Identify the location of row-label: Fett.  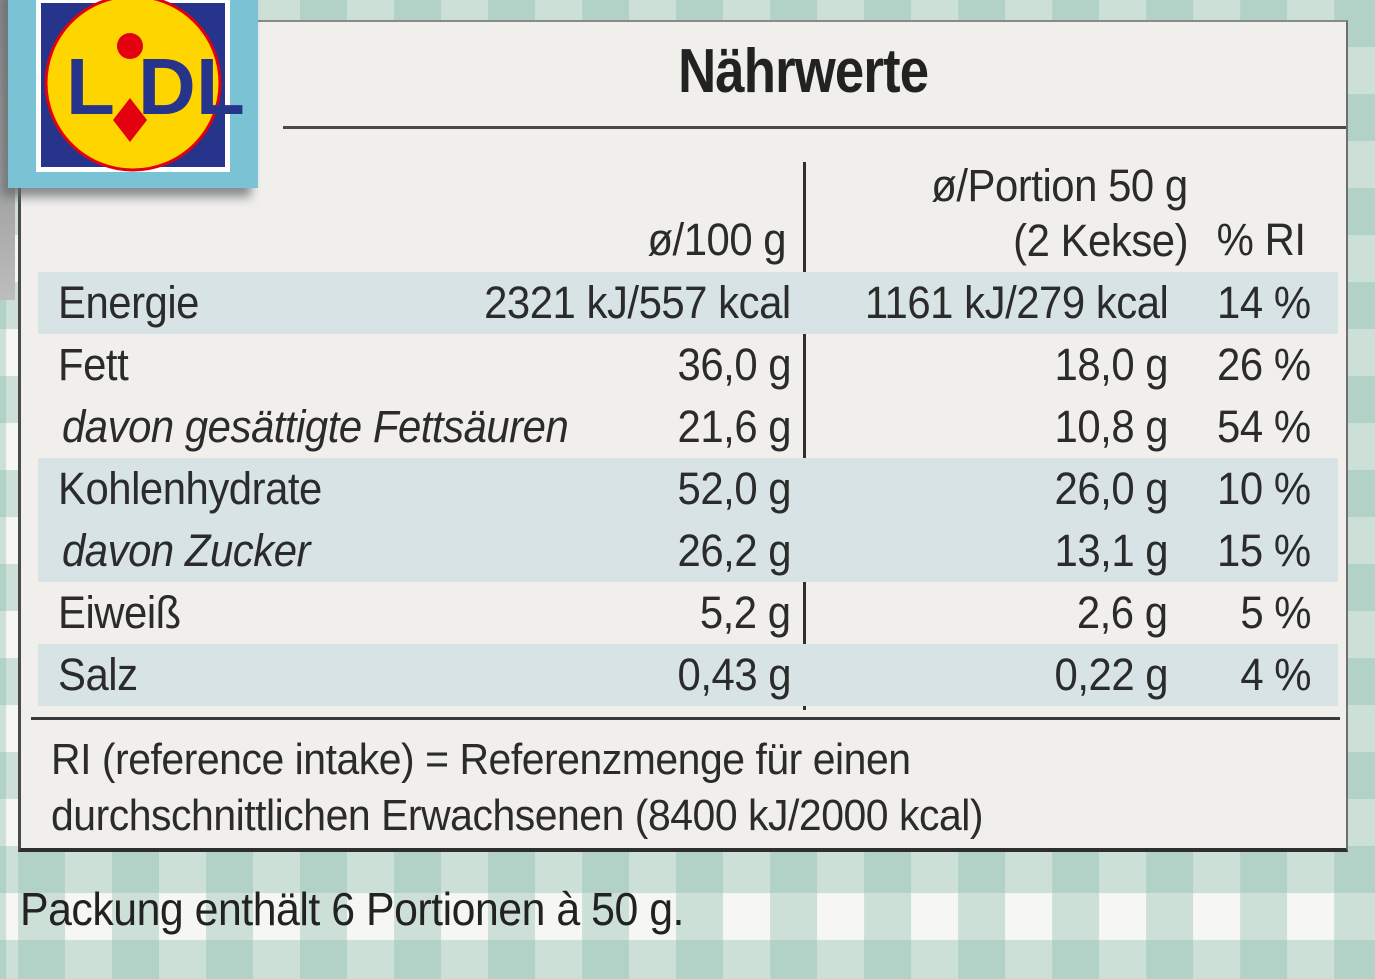
(93, 364).